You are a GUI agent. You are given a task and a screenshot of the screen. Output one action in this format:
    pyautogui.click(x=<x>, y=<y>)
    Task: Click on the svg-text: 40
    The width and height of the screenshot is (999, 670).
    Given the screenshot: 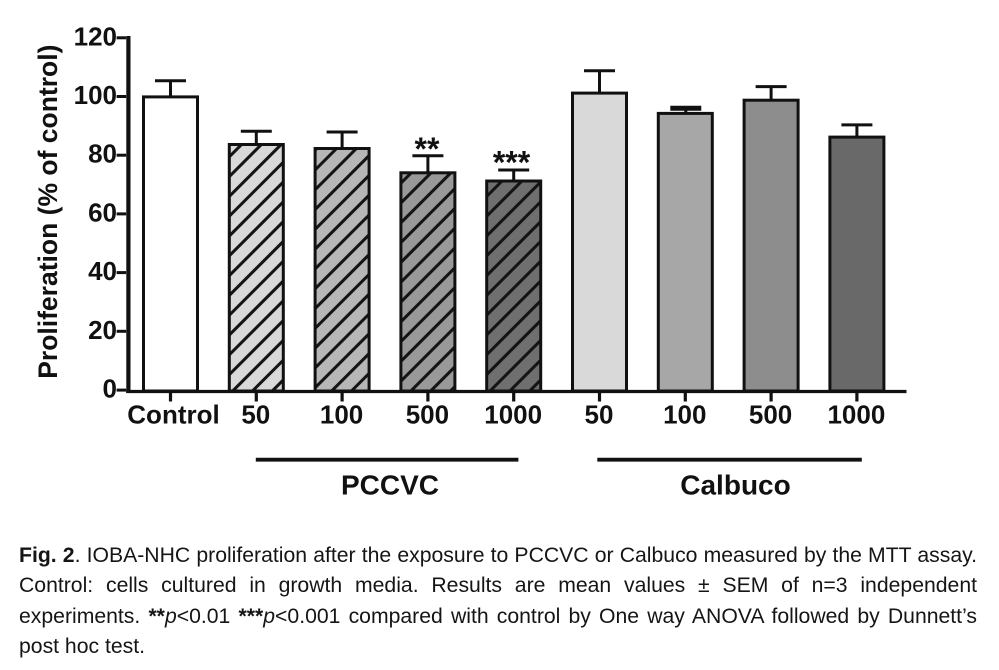 What is the action you would take?
    pyautogui.click(x=102, y=271)
    